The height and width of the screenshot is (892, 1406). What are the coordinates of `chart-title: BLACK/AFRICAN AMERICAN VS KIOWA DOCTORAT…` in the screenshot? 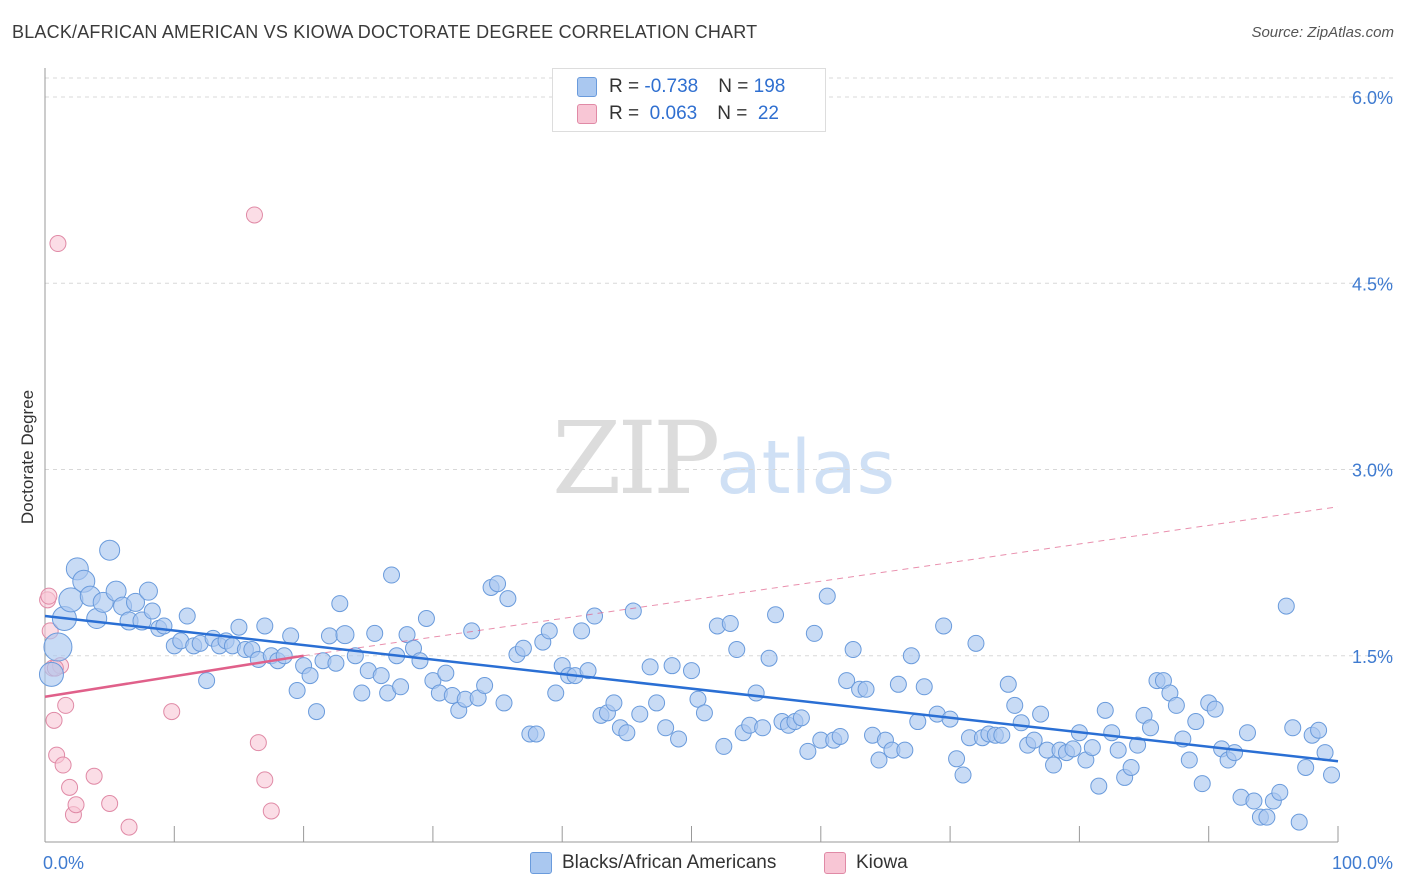 It's located at (385, 32).